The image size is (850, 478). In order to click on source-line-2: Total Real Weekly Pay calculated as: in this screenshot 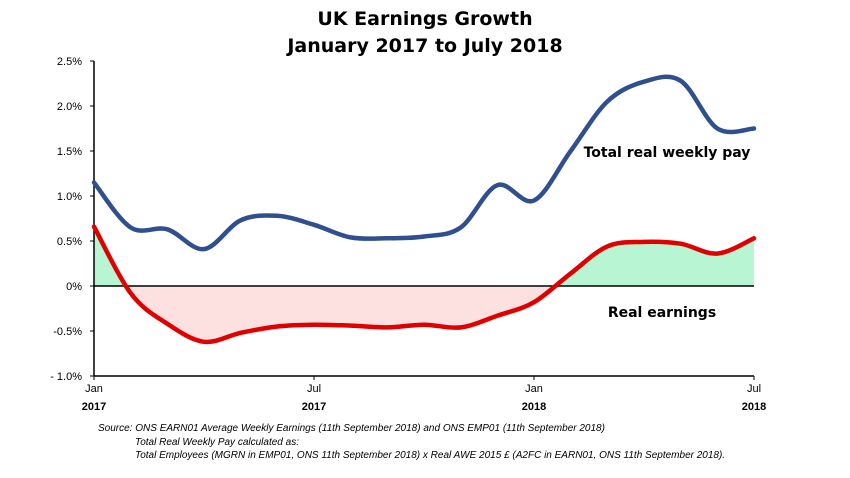, I will do `click(217, 442)`.